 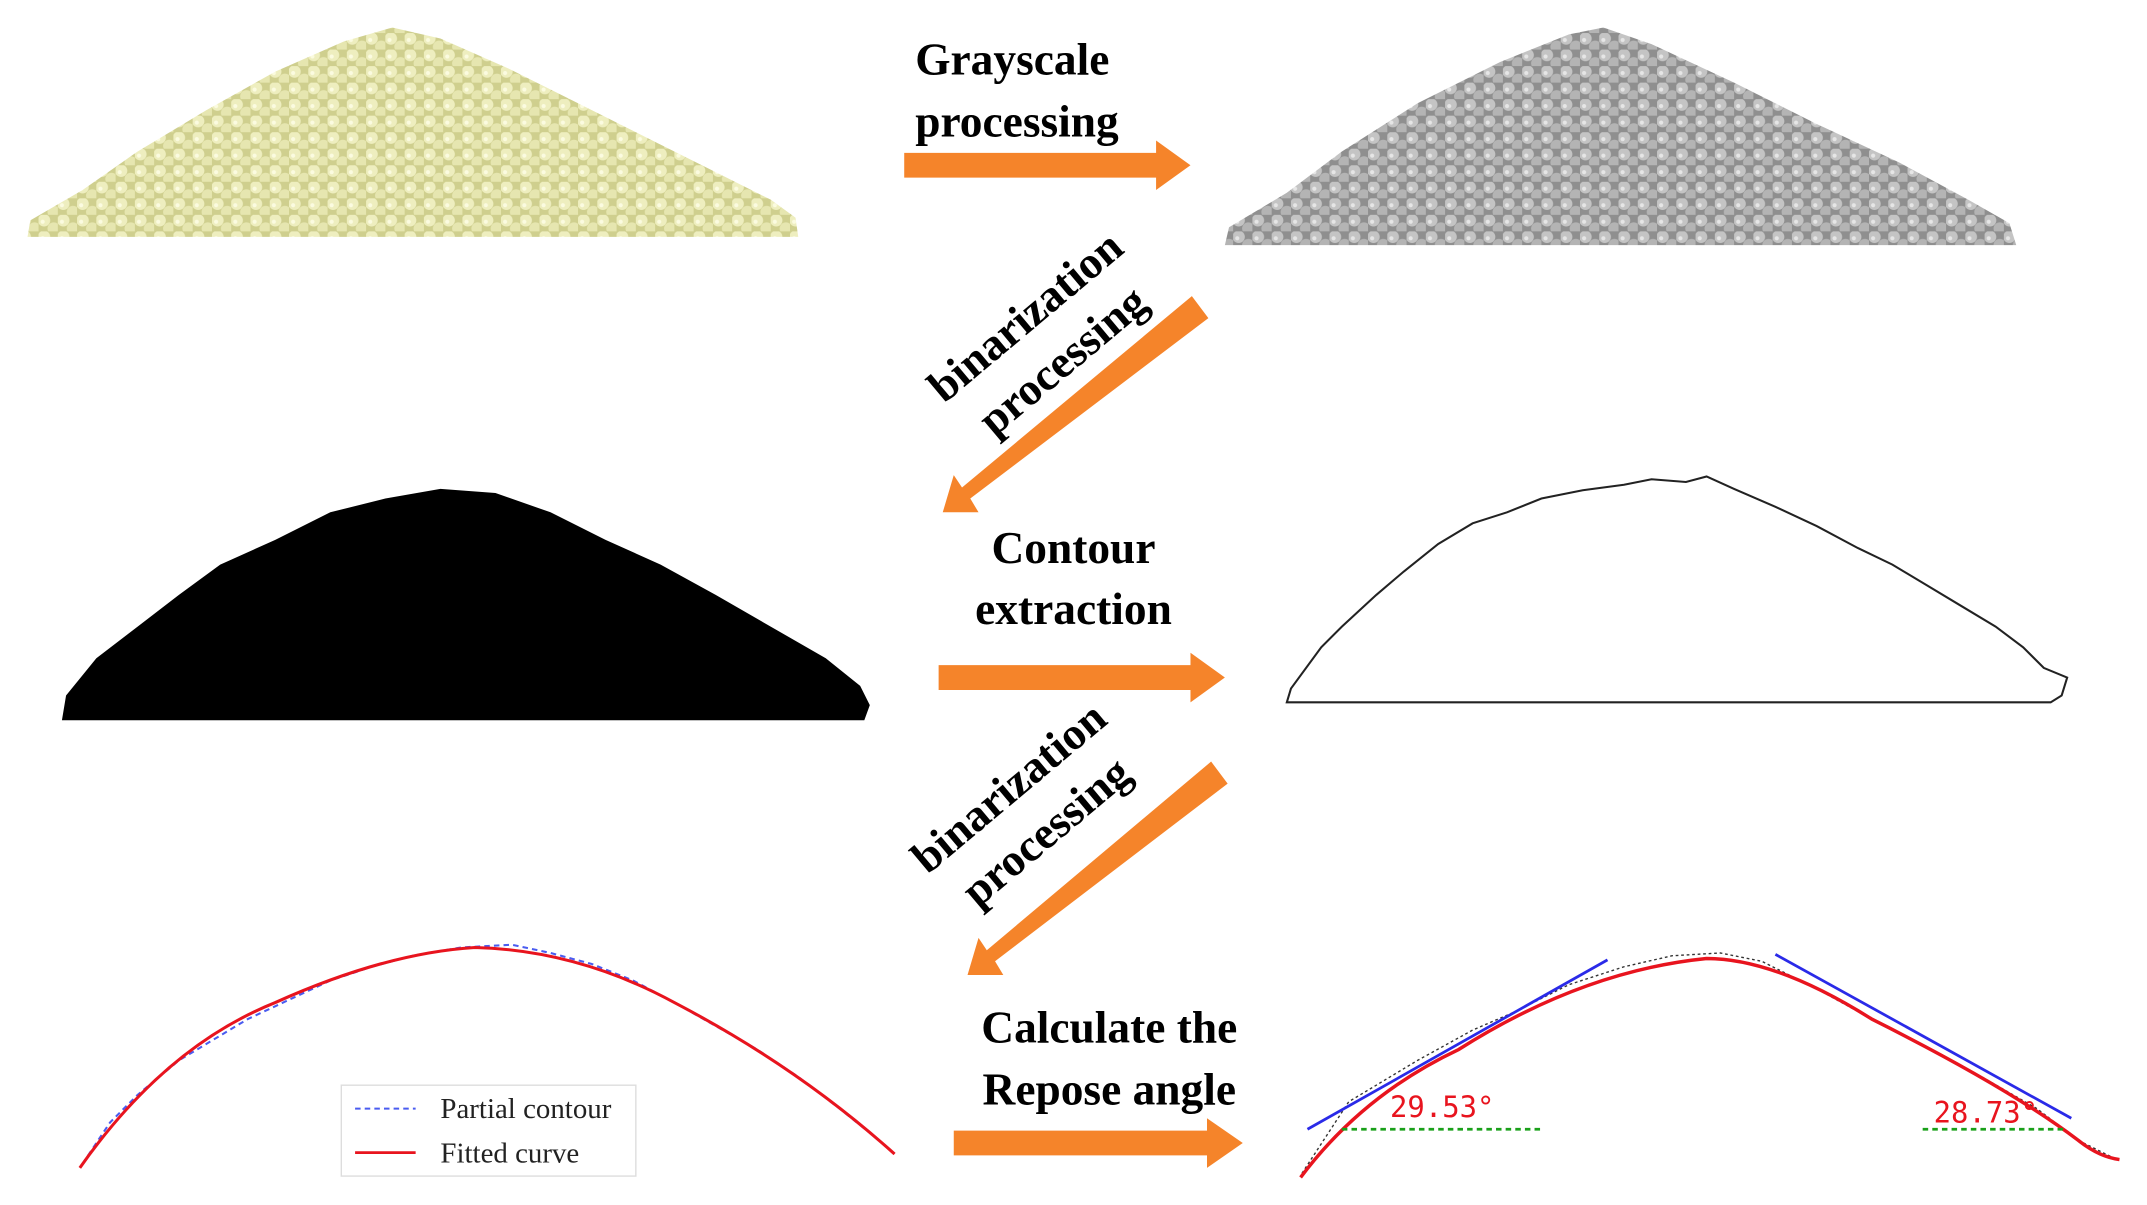 What do you see at coordinates (1442, 1107) in the screenshot?
I see `angle-label: 29.53°` at bounding box center [1442, 1107].